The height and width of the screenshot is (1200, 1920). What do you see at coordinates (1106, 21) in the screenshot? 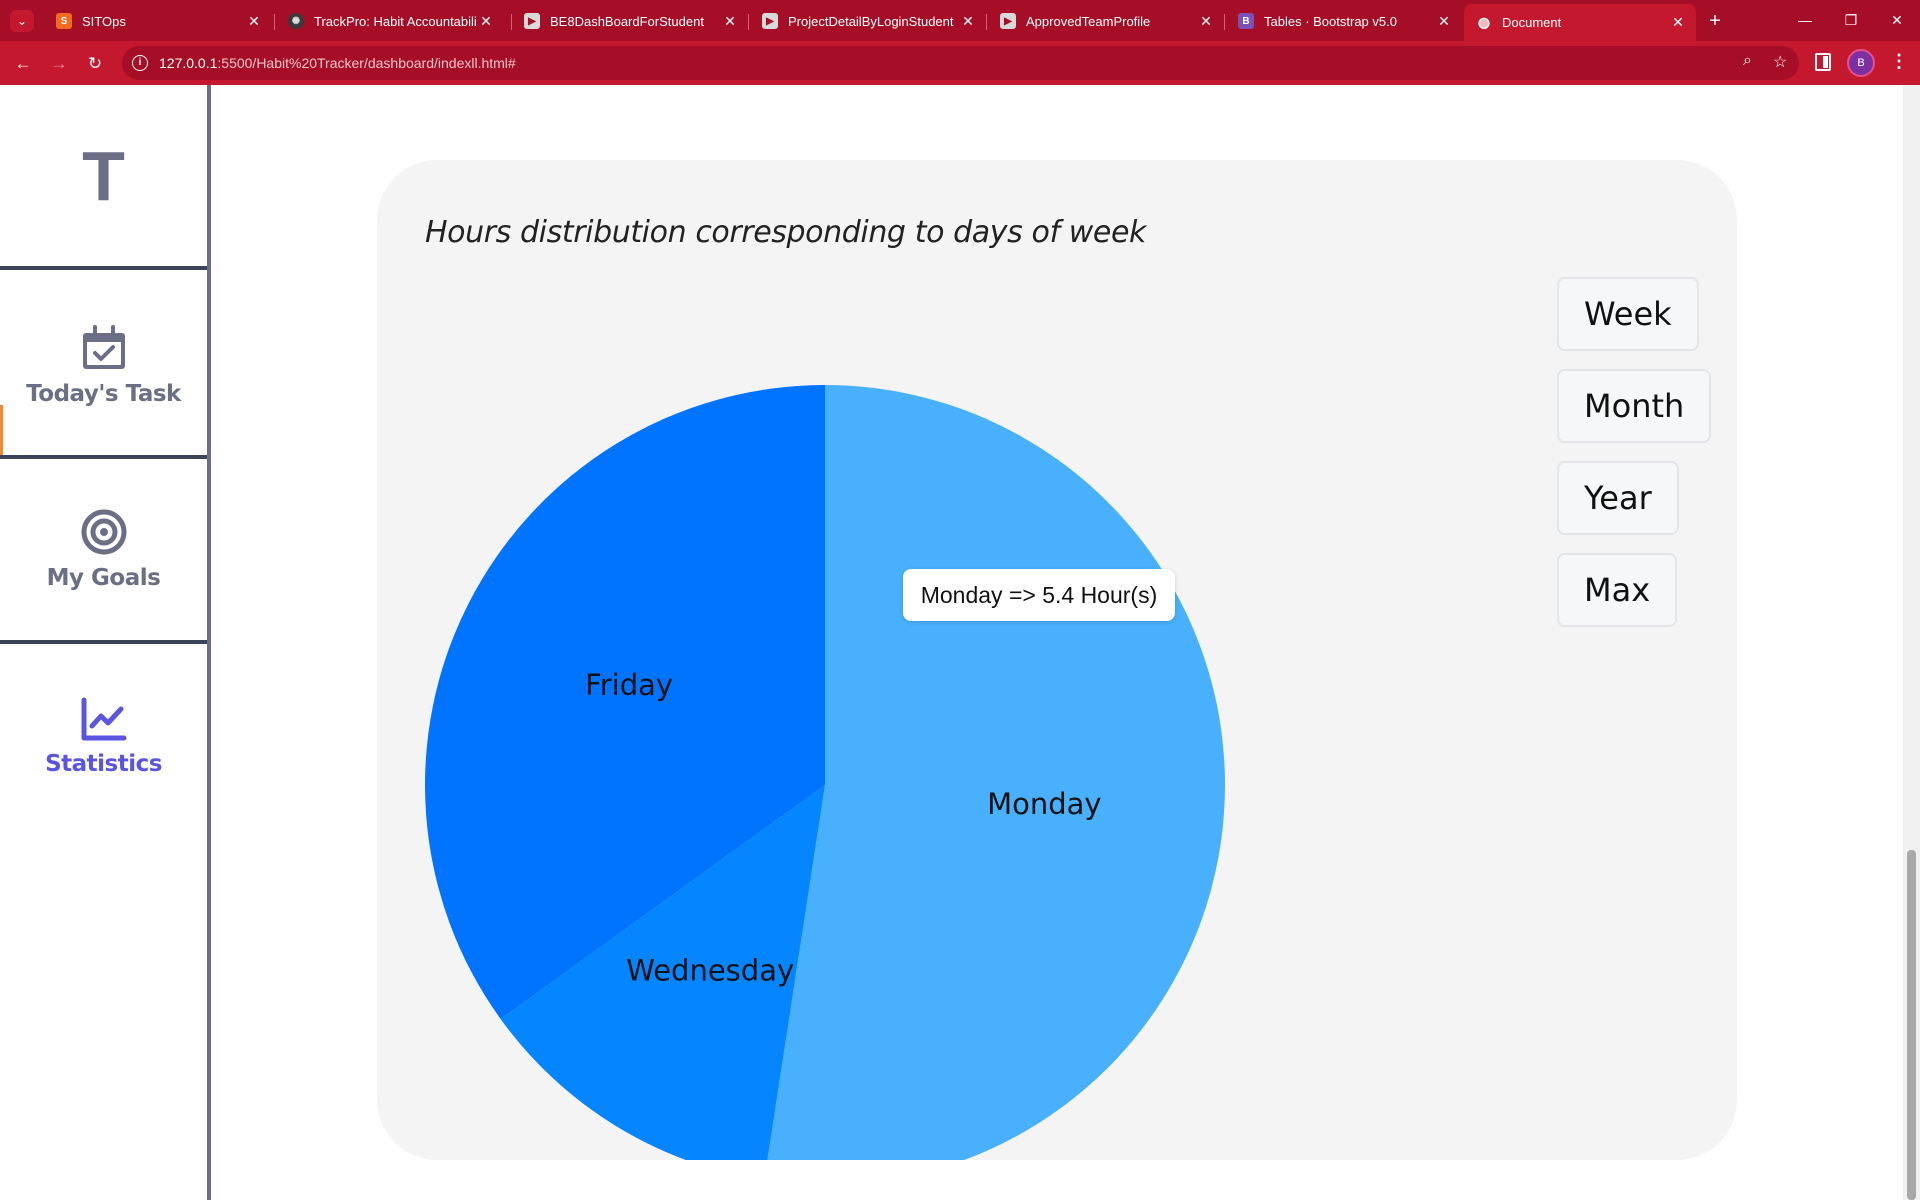
I see `tab-approvedteam: ▶ ApprovedTeamProfile ✕` at bounding box center [1106, 21].